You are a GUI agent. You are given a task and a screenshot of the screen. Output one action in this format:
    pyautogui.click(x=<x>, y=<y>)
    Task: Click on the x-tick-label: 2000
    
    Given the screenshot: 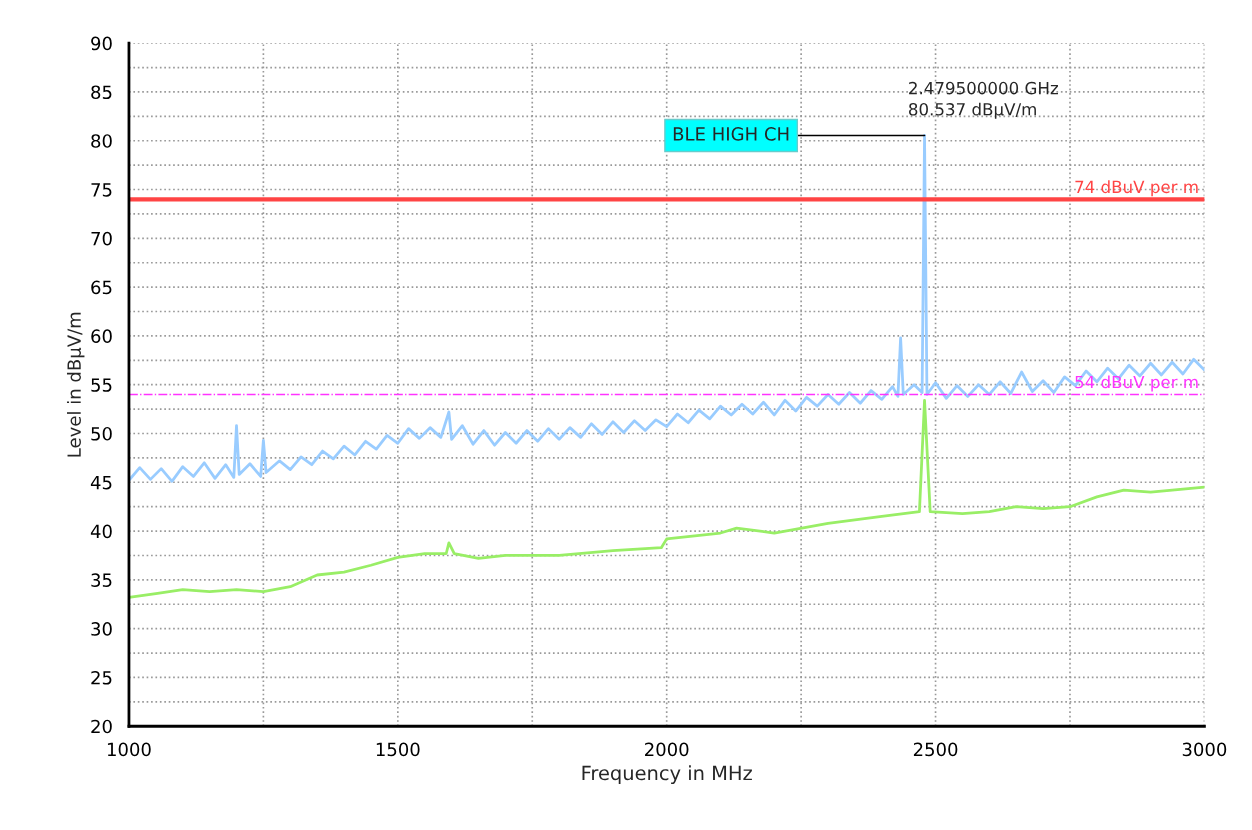 What is the action you would take?
    pyautogui.click(x=667, y=749)
    